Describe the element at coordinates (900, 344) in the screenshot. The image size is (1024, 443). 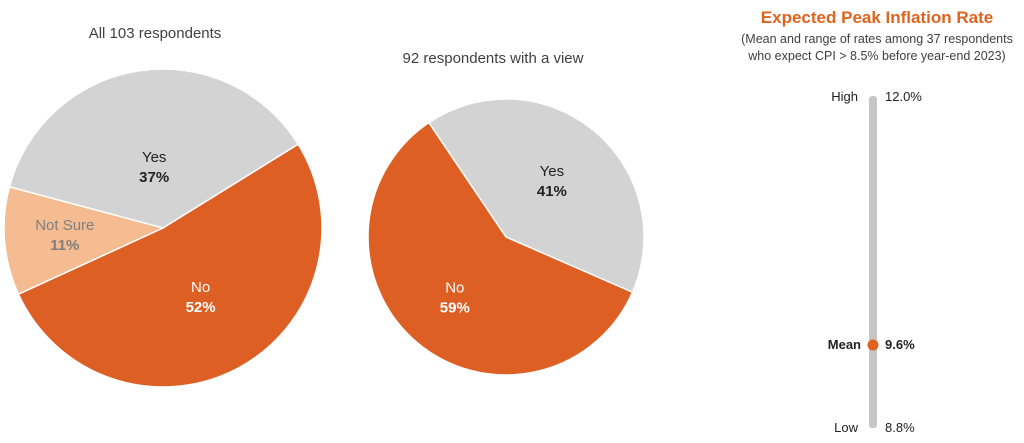
I see `range-mean-value: 9.6%` at that location.